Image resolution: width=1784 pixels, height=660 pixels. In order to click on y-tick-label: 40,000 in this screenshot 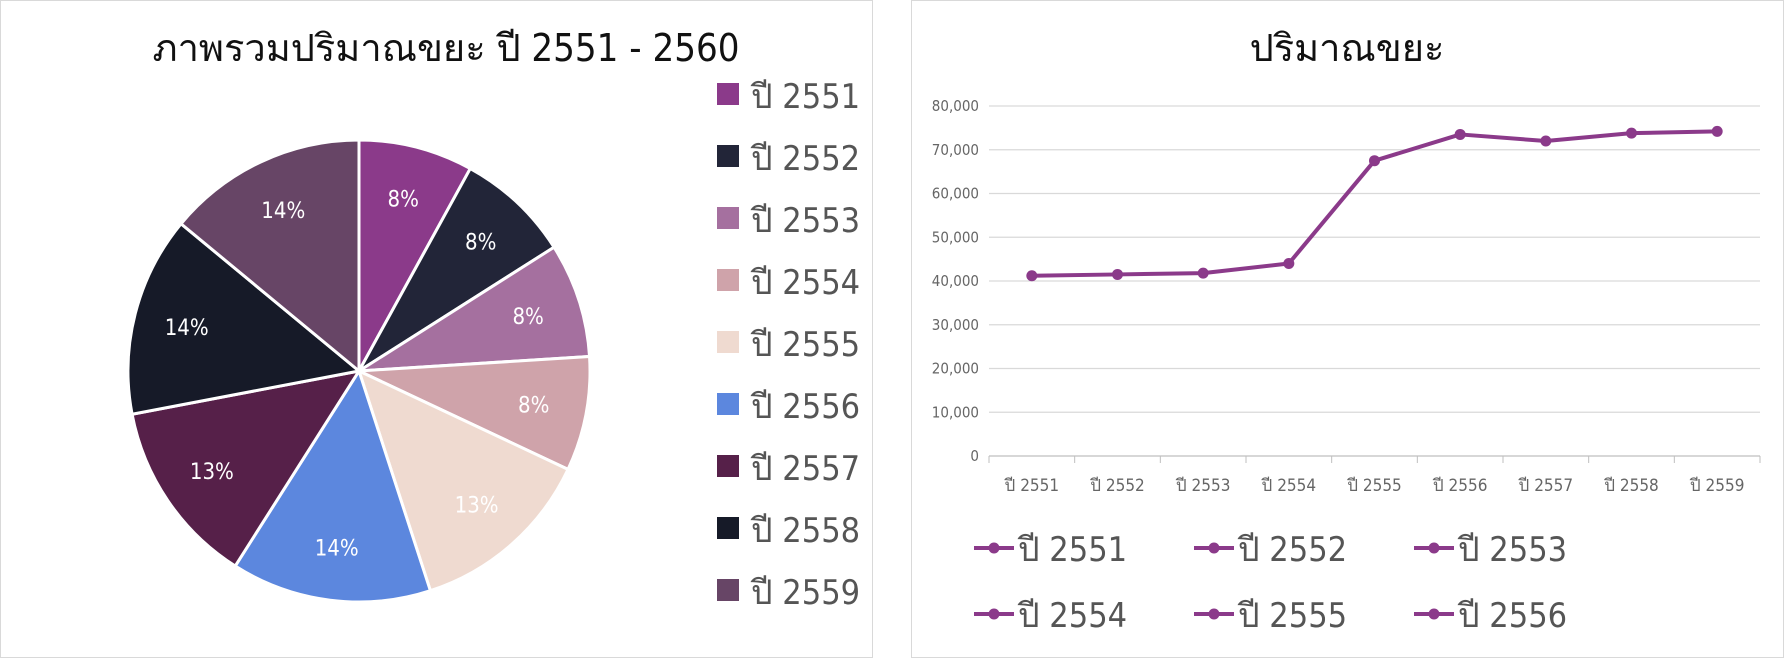, I will do `click(955, 281)`.